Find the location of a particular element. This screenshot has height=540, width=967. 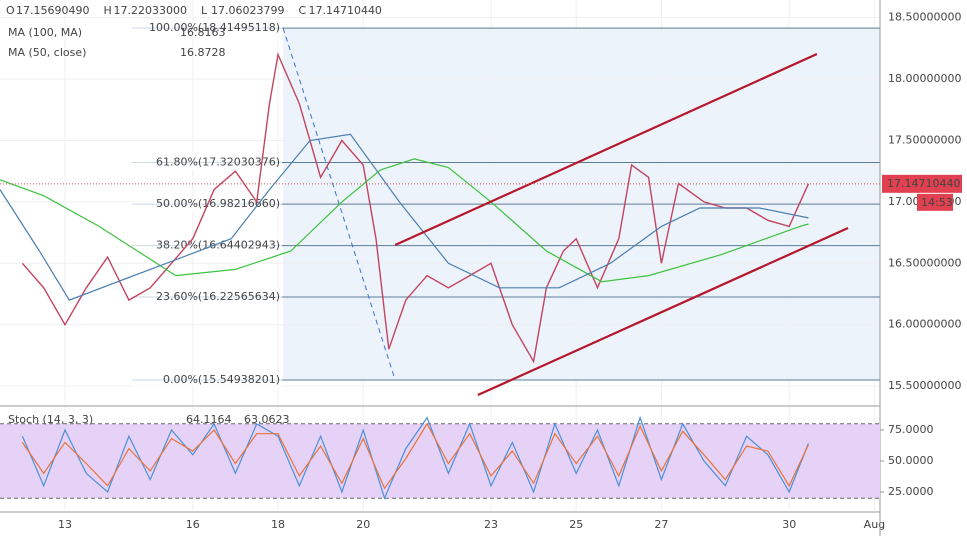

ohlc-key: H is located at coordinates (107, 10).